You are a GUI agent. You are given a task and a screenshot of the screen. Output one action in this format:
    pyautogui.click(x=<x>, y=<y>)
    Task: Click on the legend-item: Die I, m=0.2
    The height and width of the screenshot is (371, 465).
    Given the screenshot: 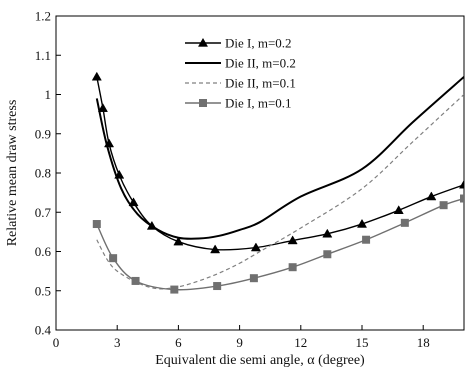 What is the action you would take?
    pyautogui.click(x=238, y=43)
    